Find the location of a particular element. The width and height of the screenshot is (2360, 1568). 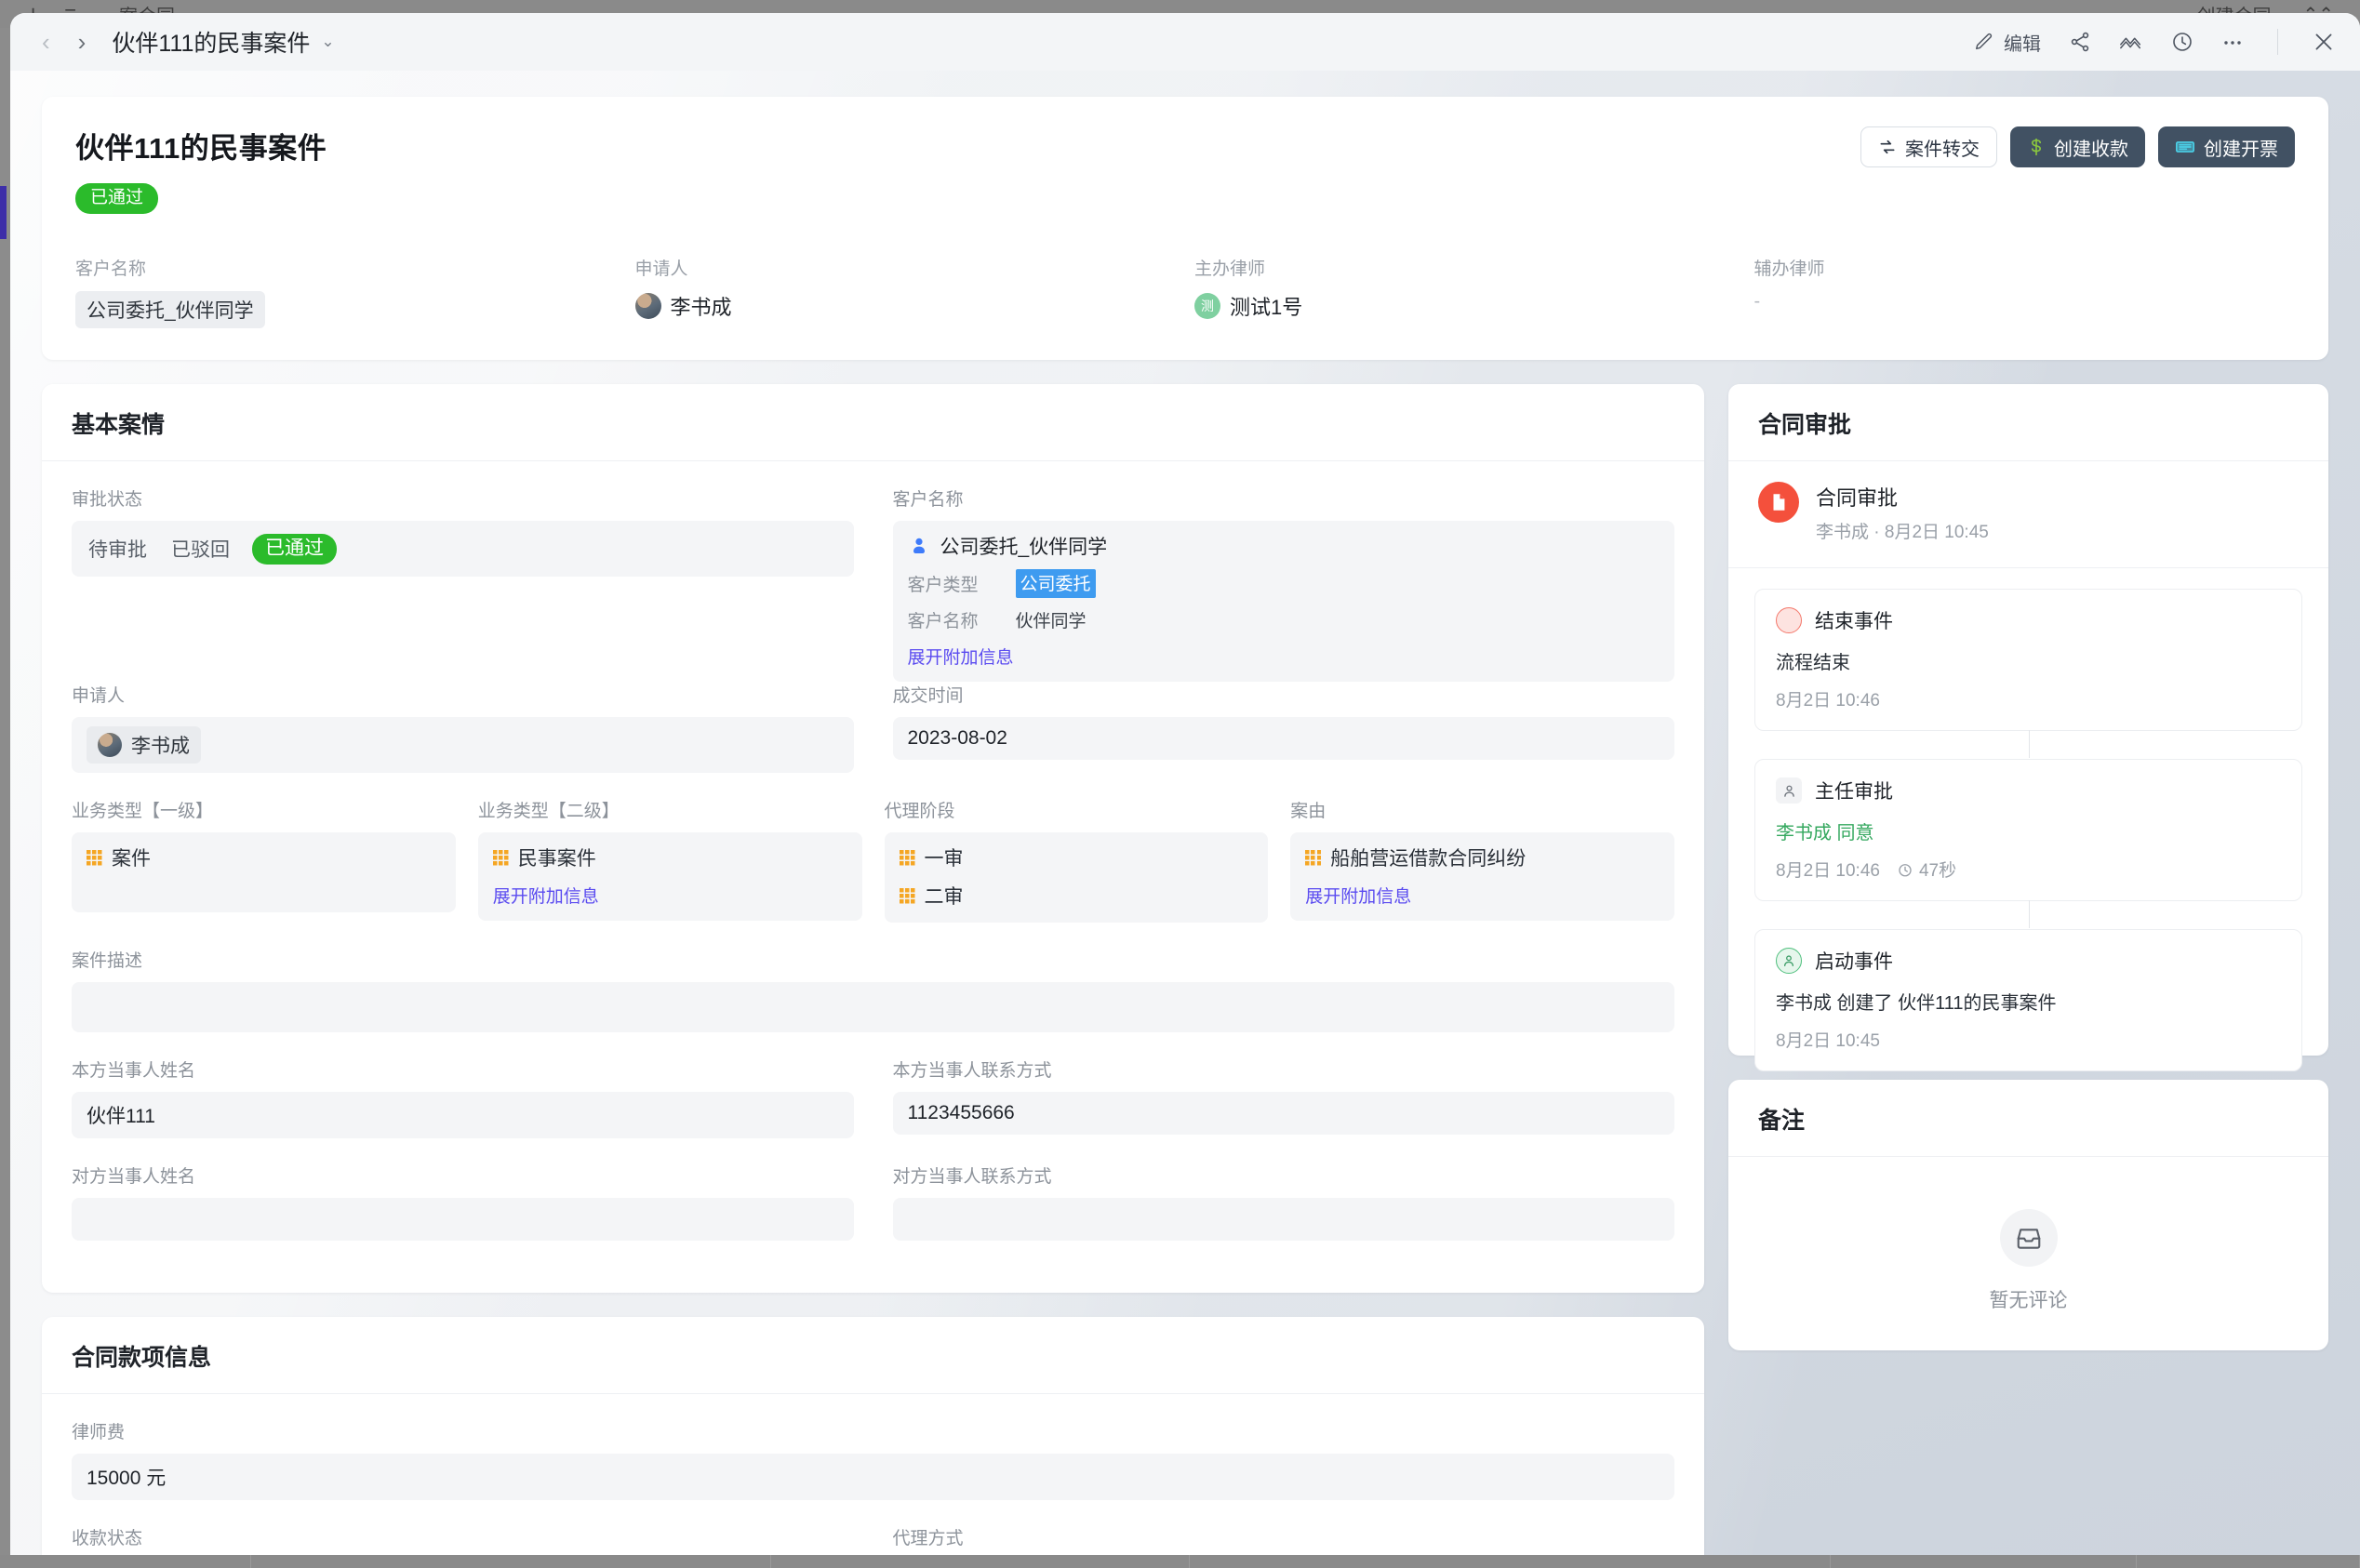

chevron-left-icon: ‹ is located at coordinates (46, 42).